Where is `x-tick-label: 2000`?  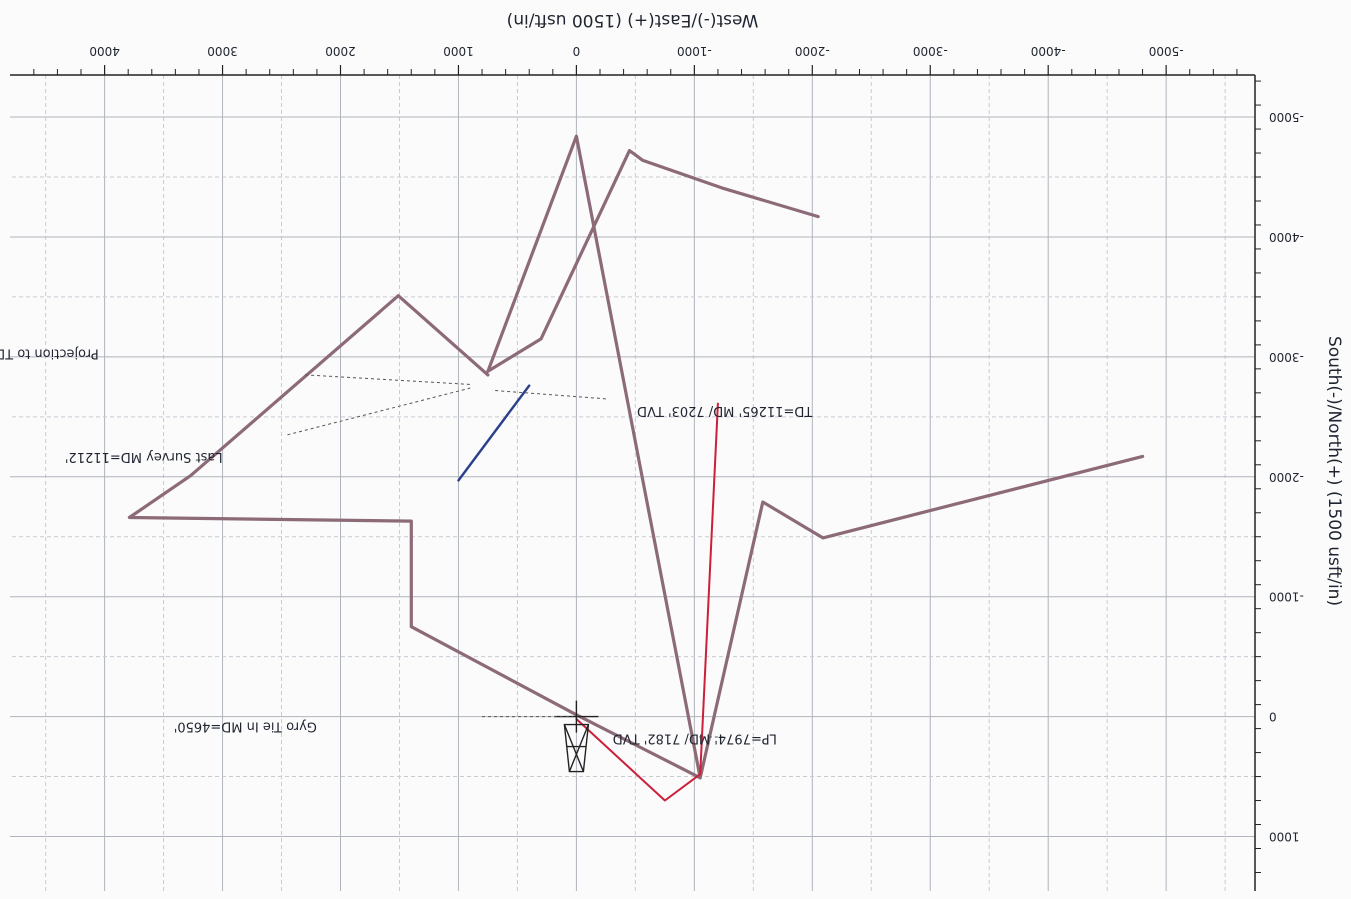
x-tick-label: 2000 is located at coordinates (340, 51).